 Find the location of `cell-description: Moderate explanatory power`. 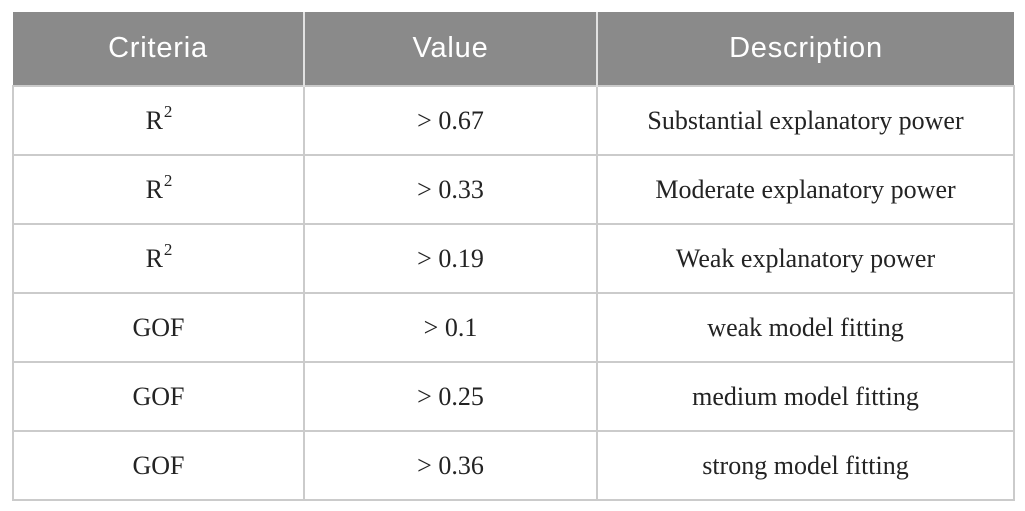

cell-description: Moderate explanatory power is located at coordinates (805, 189).